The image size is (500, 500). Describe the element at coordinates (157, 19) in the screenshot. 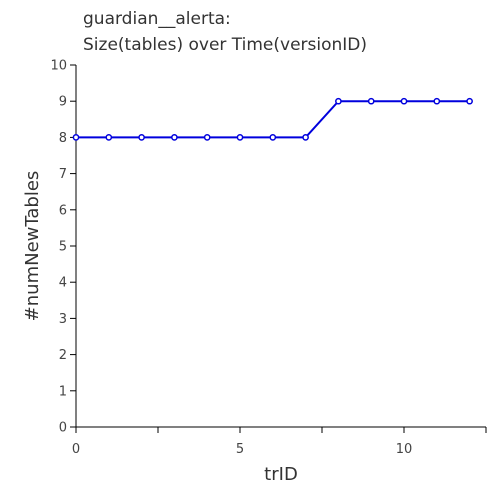

I see `chart-title-line-1: guardian__alerta:` at that location.